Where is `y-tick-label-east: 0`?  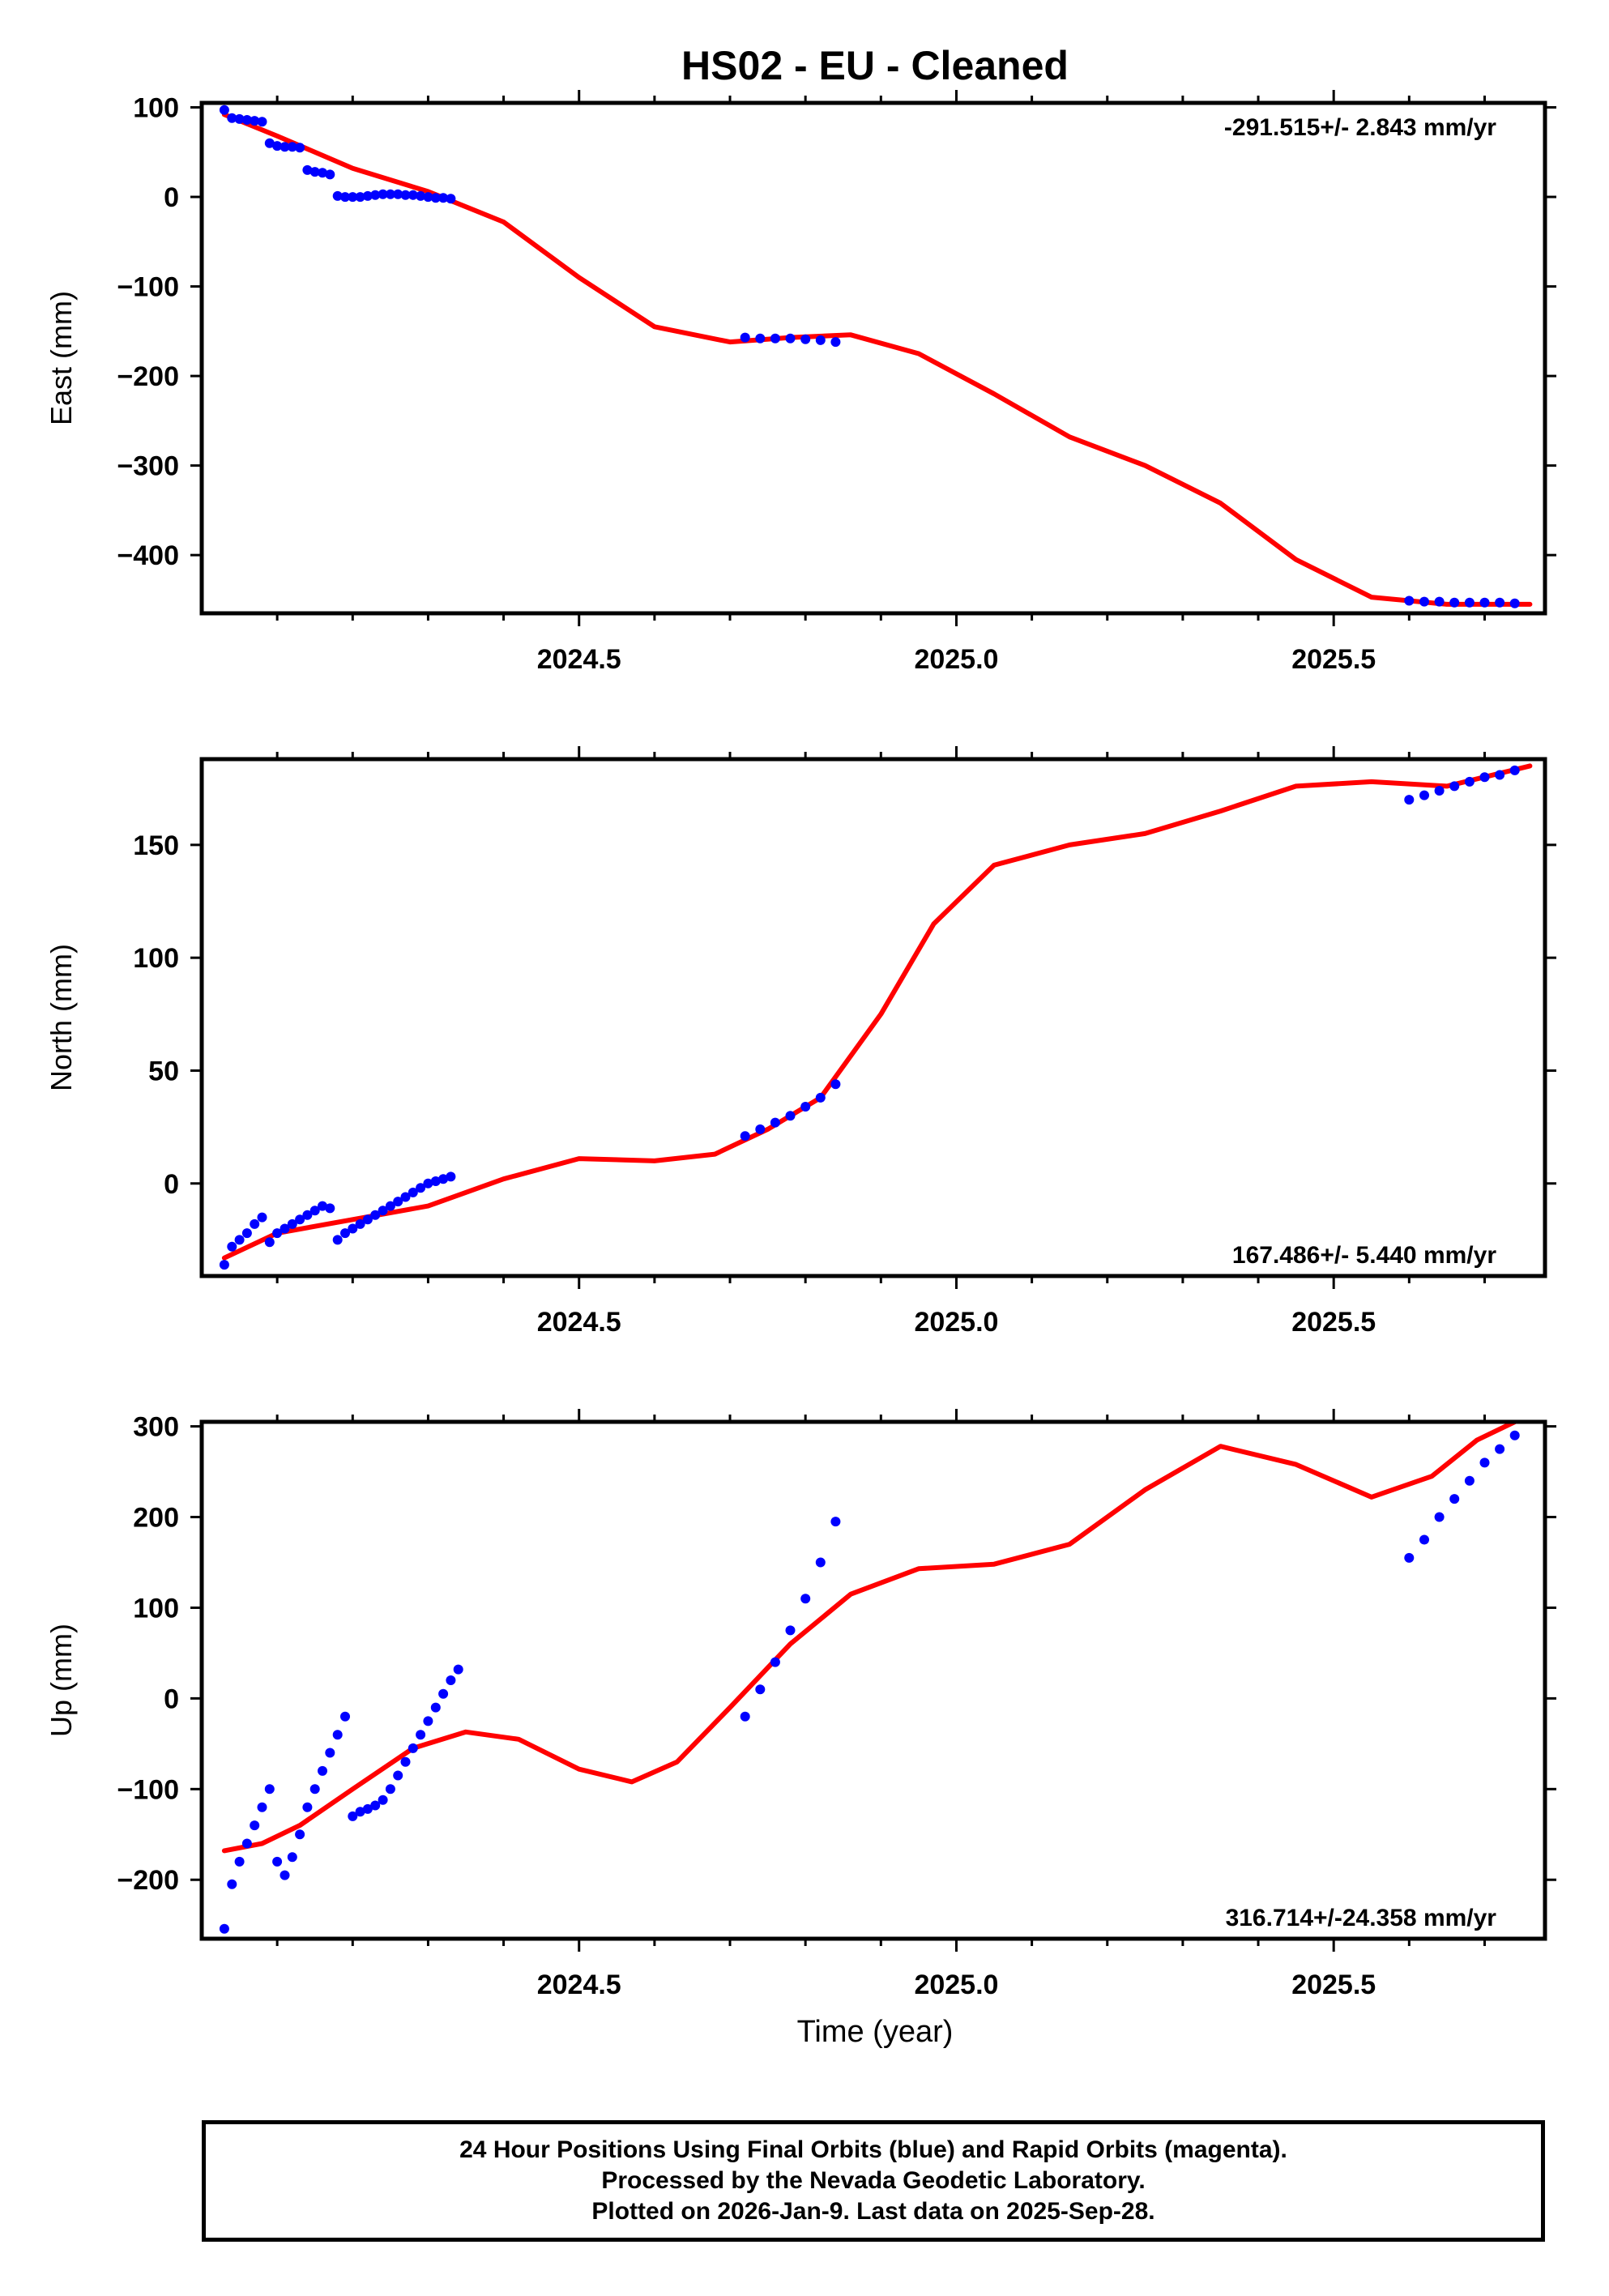 y-tick-label-east: 0 is located at coordinates (171, 198).